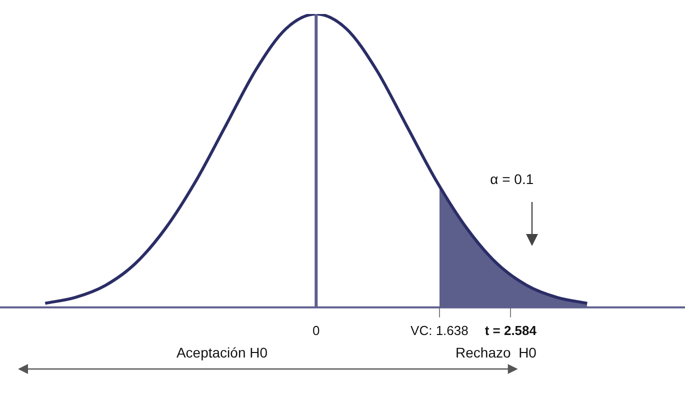  What do you see at coordinates (316, 330) in the screenshot?
I see `x-tick-label: 0` at bounding box center [316, 330].